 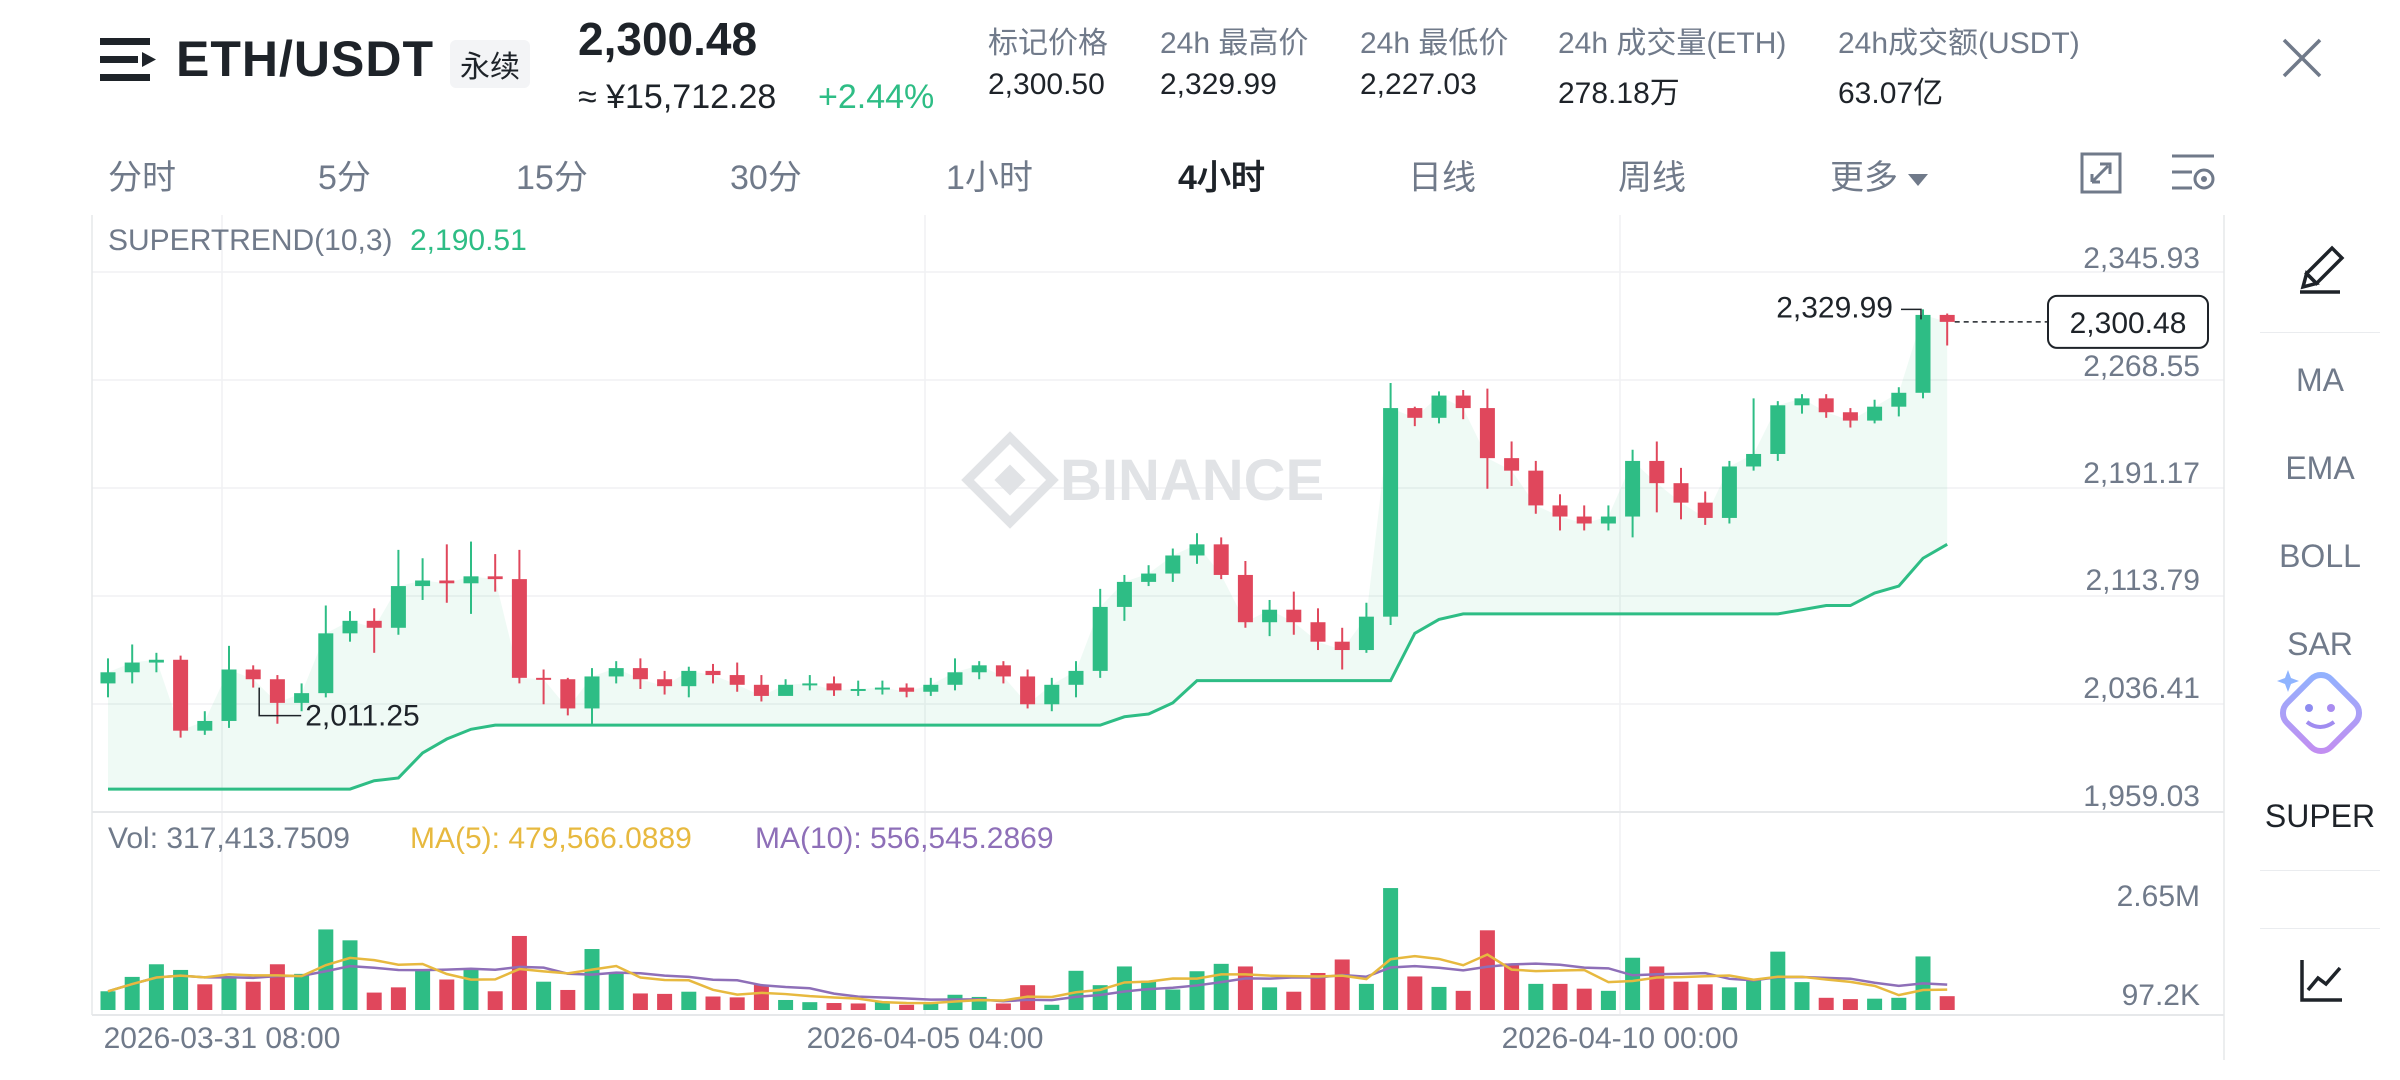 What do you see at coordinates (128, 60) in the screenshot?
I see `menu-icon` at bounding box center [128, 60].